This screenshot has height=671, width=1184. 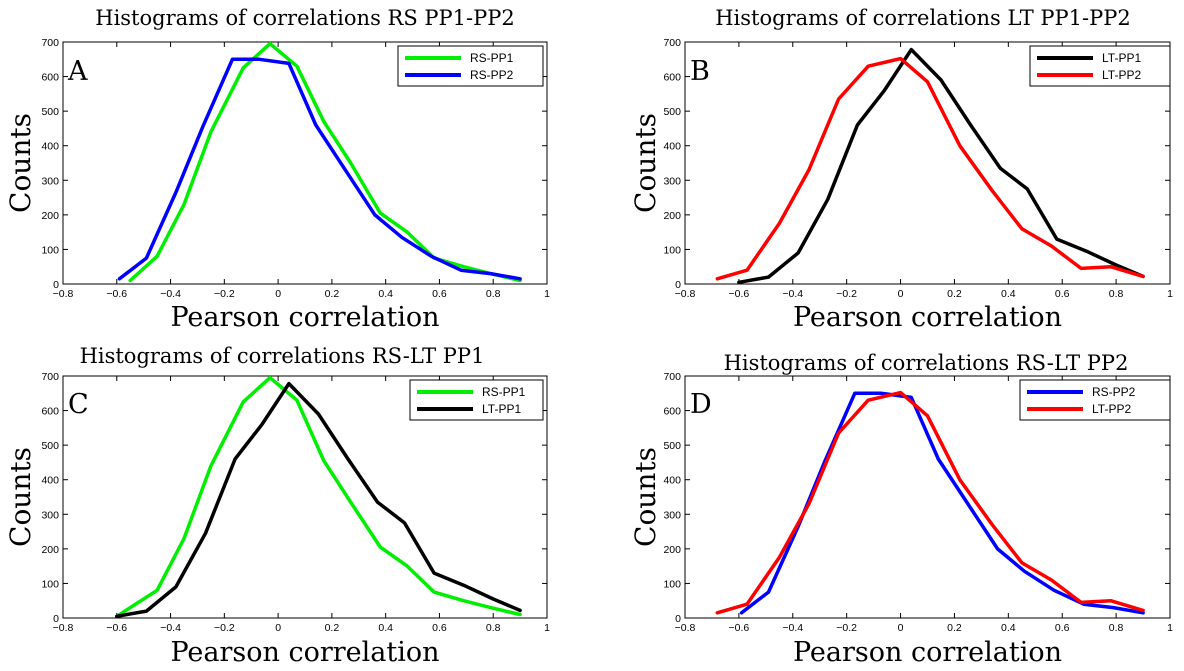 What do you see at coordinates (476, 400) in the screenshot?
I see `legend: RS-PP1 LT-PP1` at bounding box center [476, 400].